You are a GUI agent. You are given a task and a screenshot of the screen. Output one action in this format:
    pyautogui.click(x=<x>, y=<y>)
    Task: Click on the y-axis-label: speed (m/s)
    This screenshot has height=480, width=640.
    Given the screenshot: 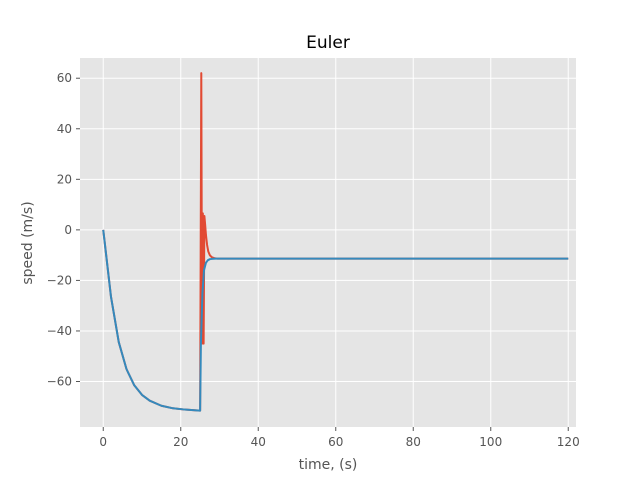 What is the action you would take?
    pyautogui.click(x=28, y=242)
    